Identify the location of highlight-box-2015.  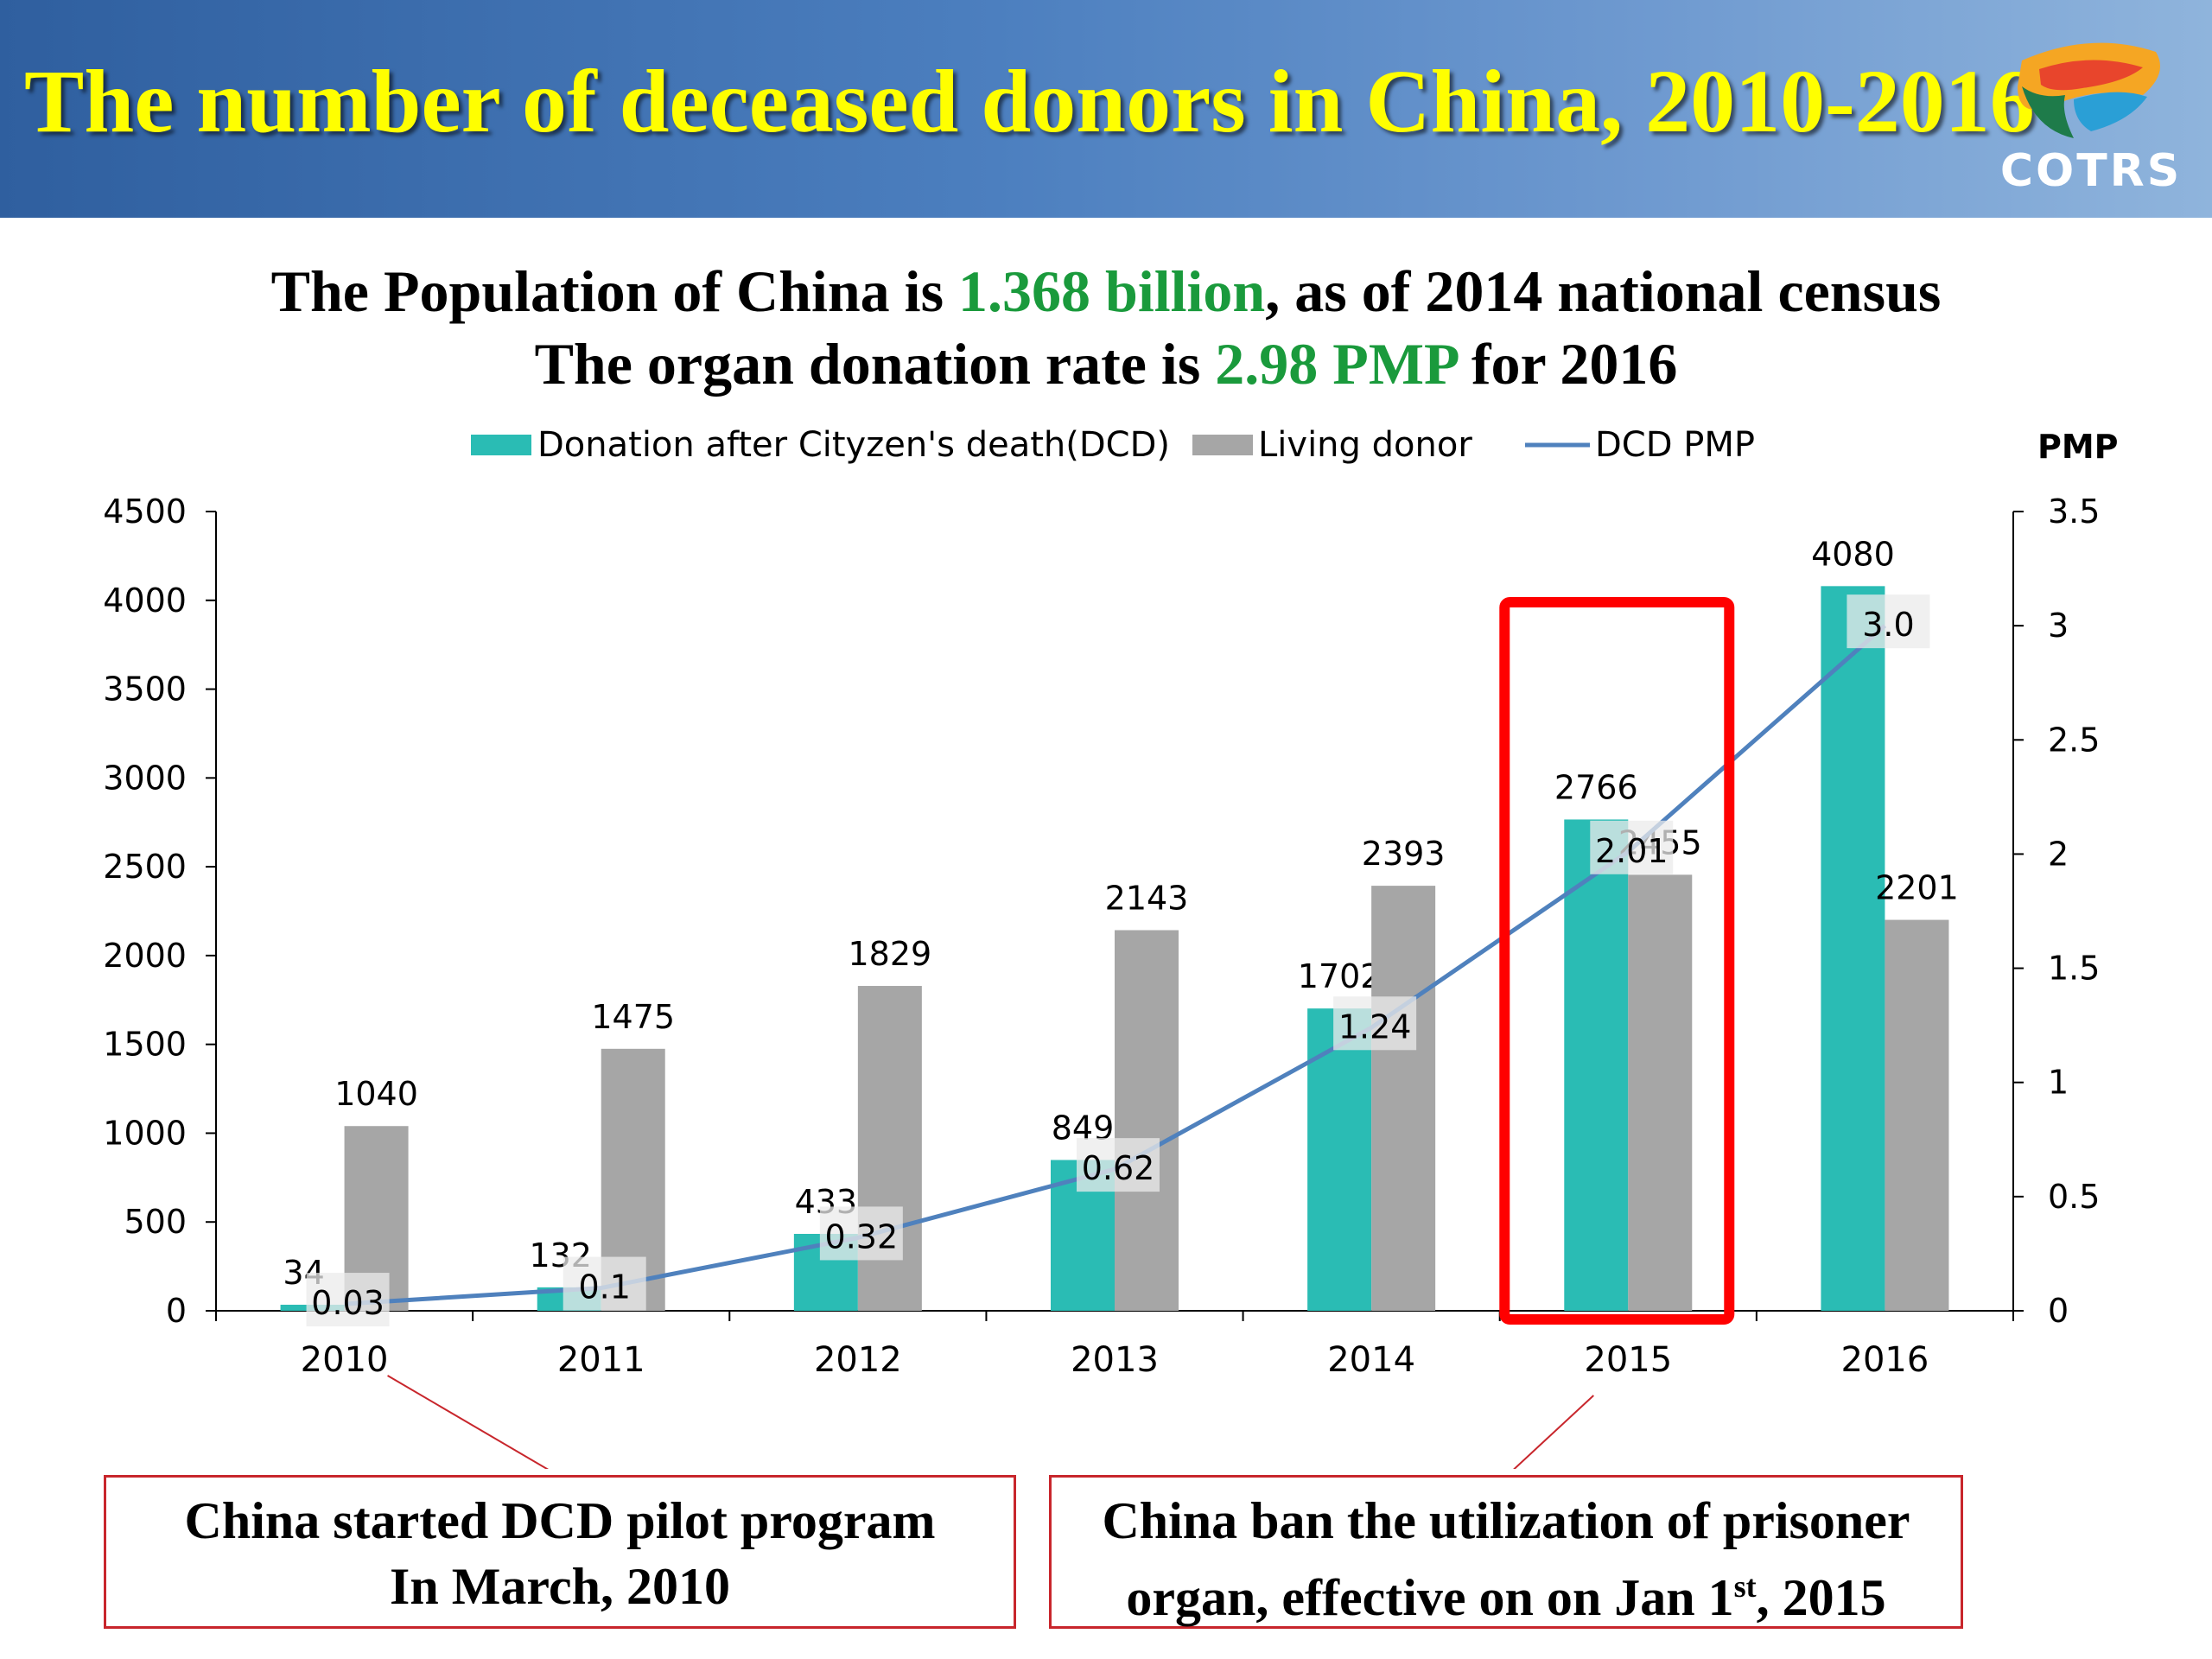
(1617, 961).